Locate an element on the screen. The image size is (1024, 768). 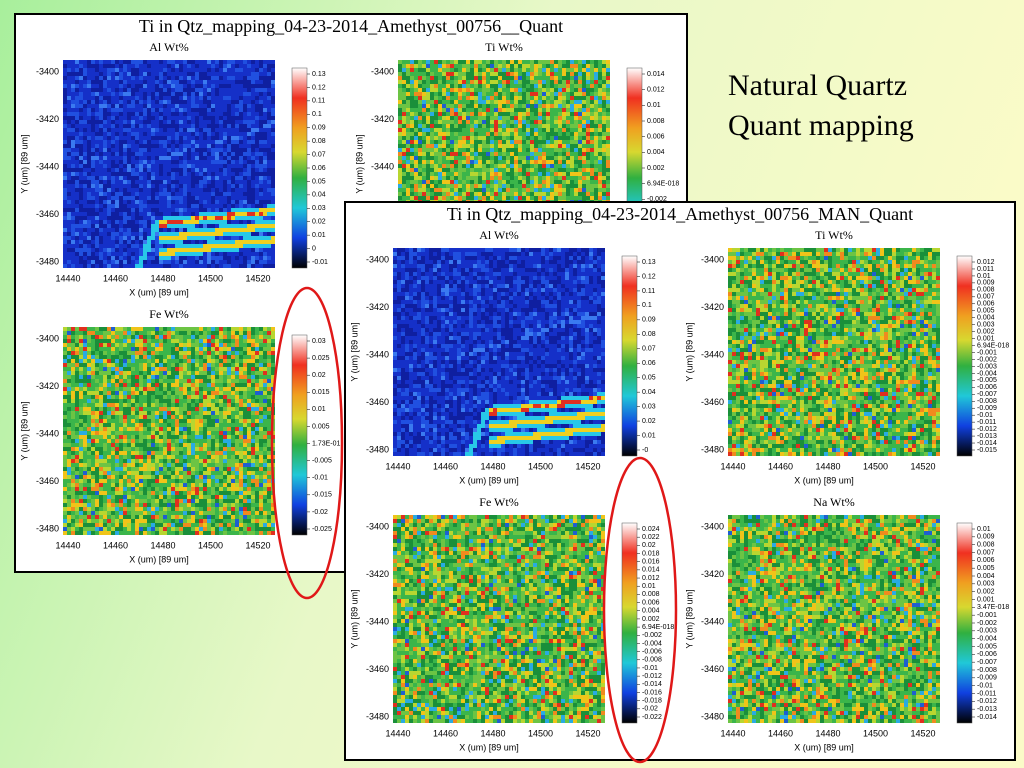
colorbar-label: -0.02 is located at coordinates (320, 512).